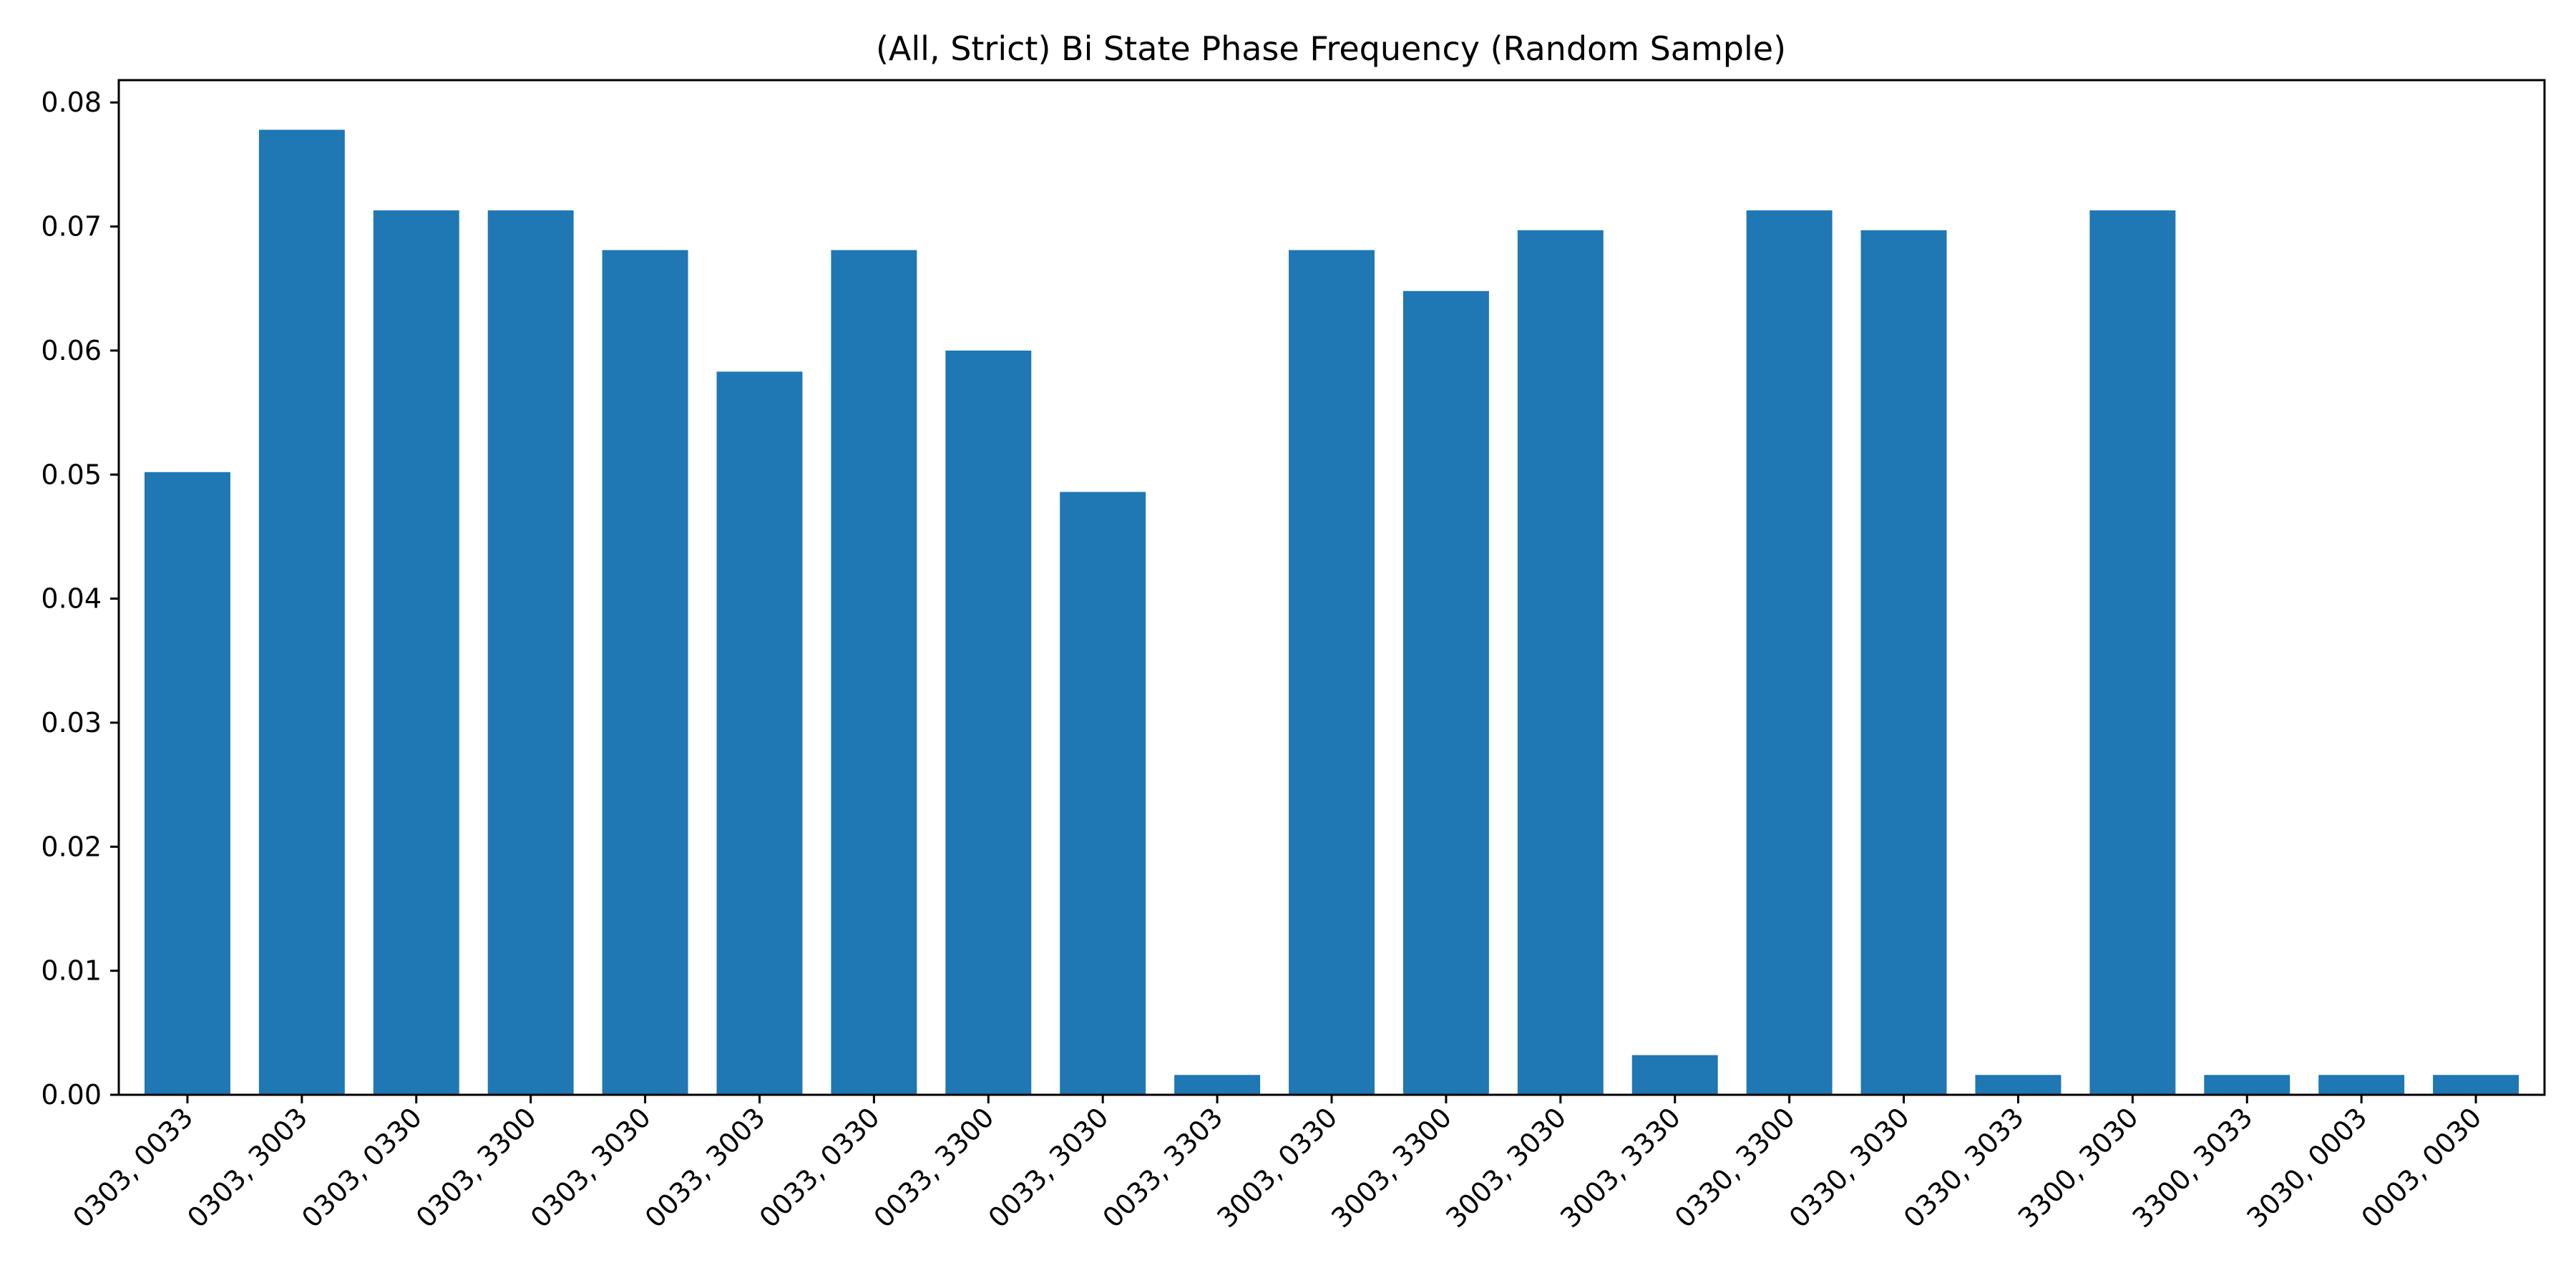  Describe the element at coordinates (1391, 1167) in the screenshot. I see `x-tick-label-11: 3003, 3300` at that location.